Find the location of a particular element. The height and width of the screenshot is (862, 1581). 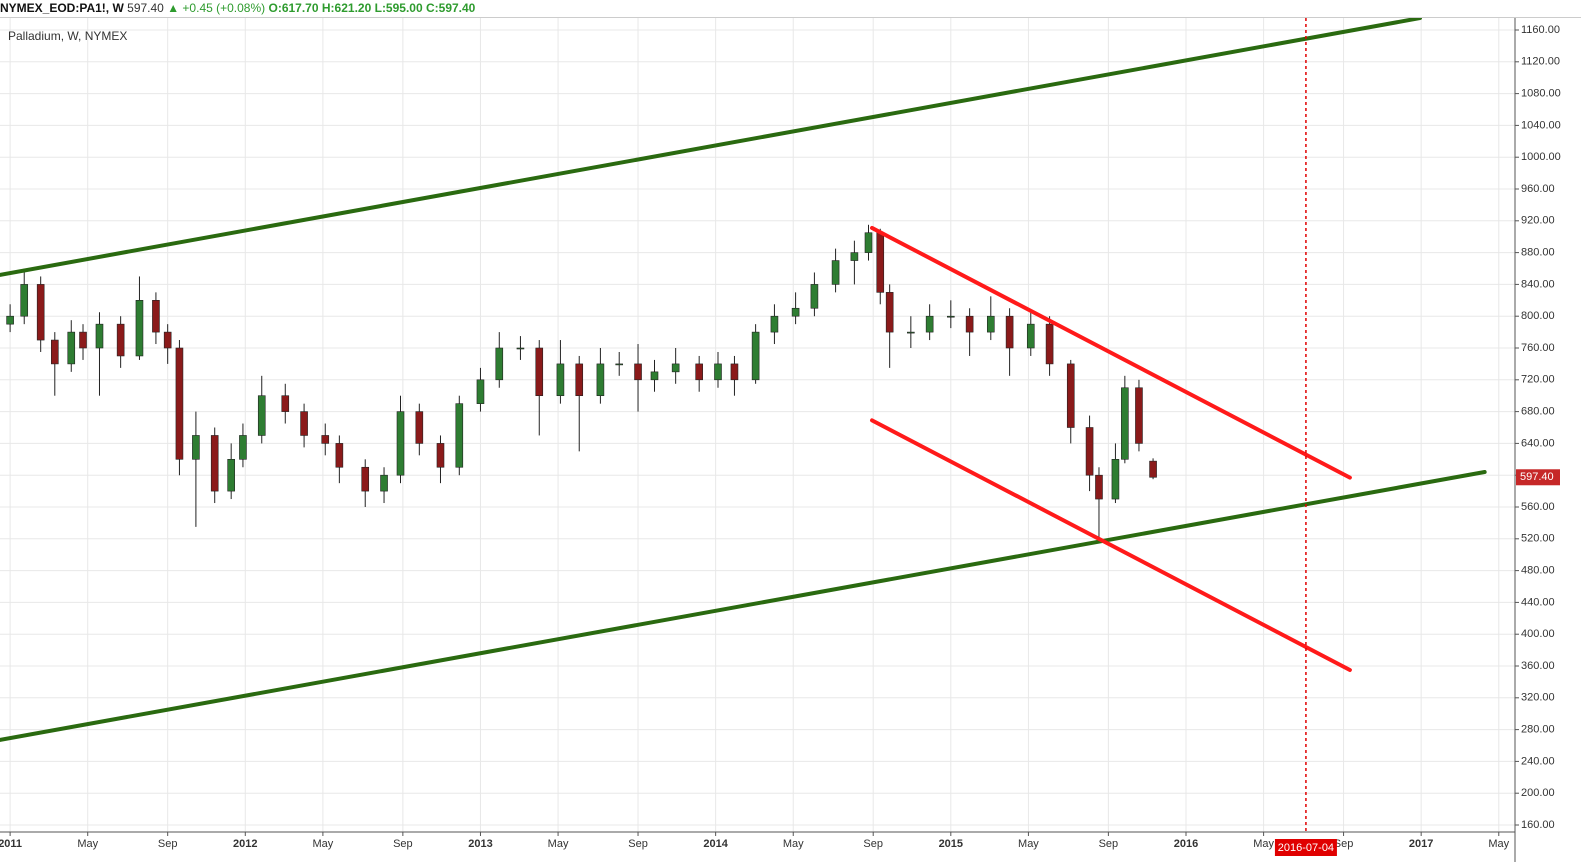

y-tick-label: 1160.00 is located at coordinates (1540, 30).